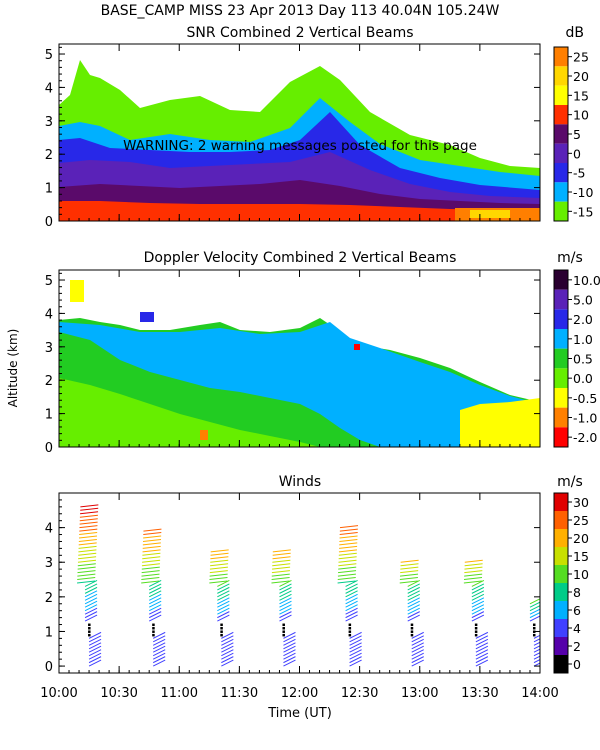 The image size is (600, 750). What do you see at coordinates (577, 134) in the screenshot?
I see `snr-colorbar-label: 5` at bounding box center [577, 134].